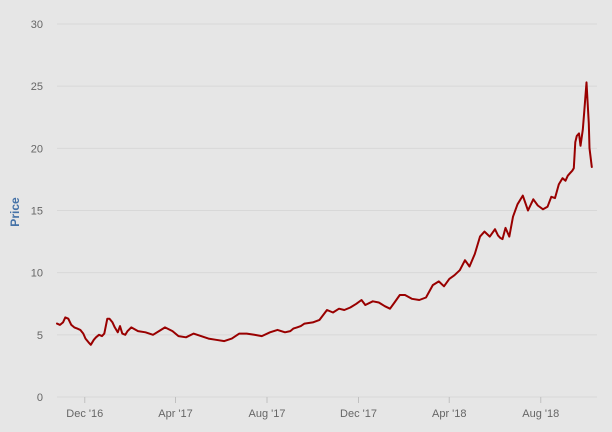 The height and width of the screenshot is (432, 612). What do you see at coordinates (358, 414) in the screenshot?
I see `x-tick-label: Dec '17` at bounding box center [358, 414].